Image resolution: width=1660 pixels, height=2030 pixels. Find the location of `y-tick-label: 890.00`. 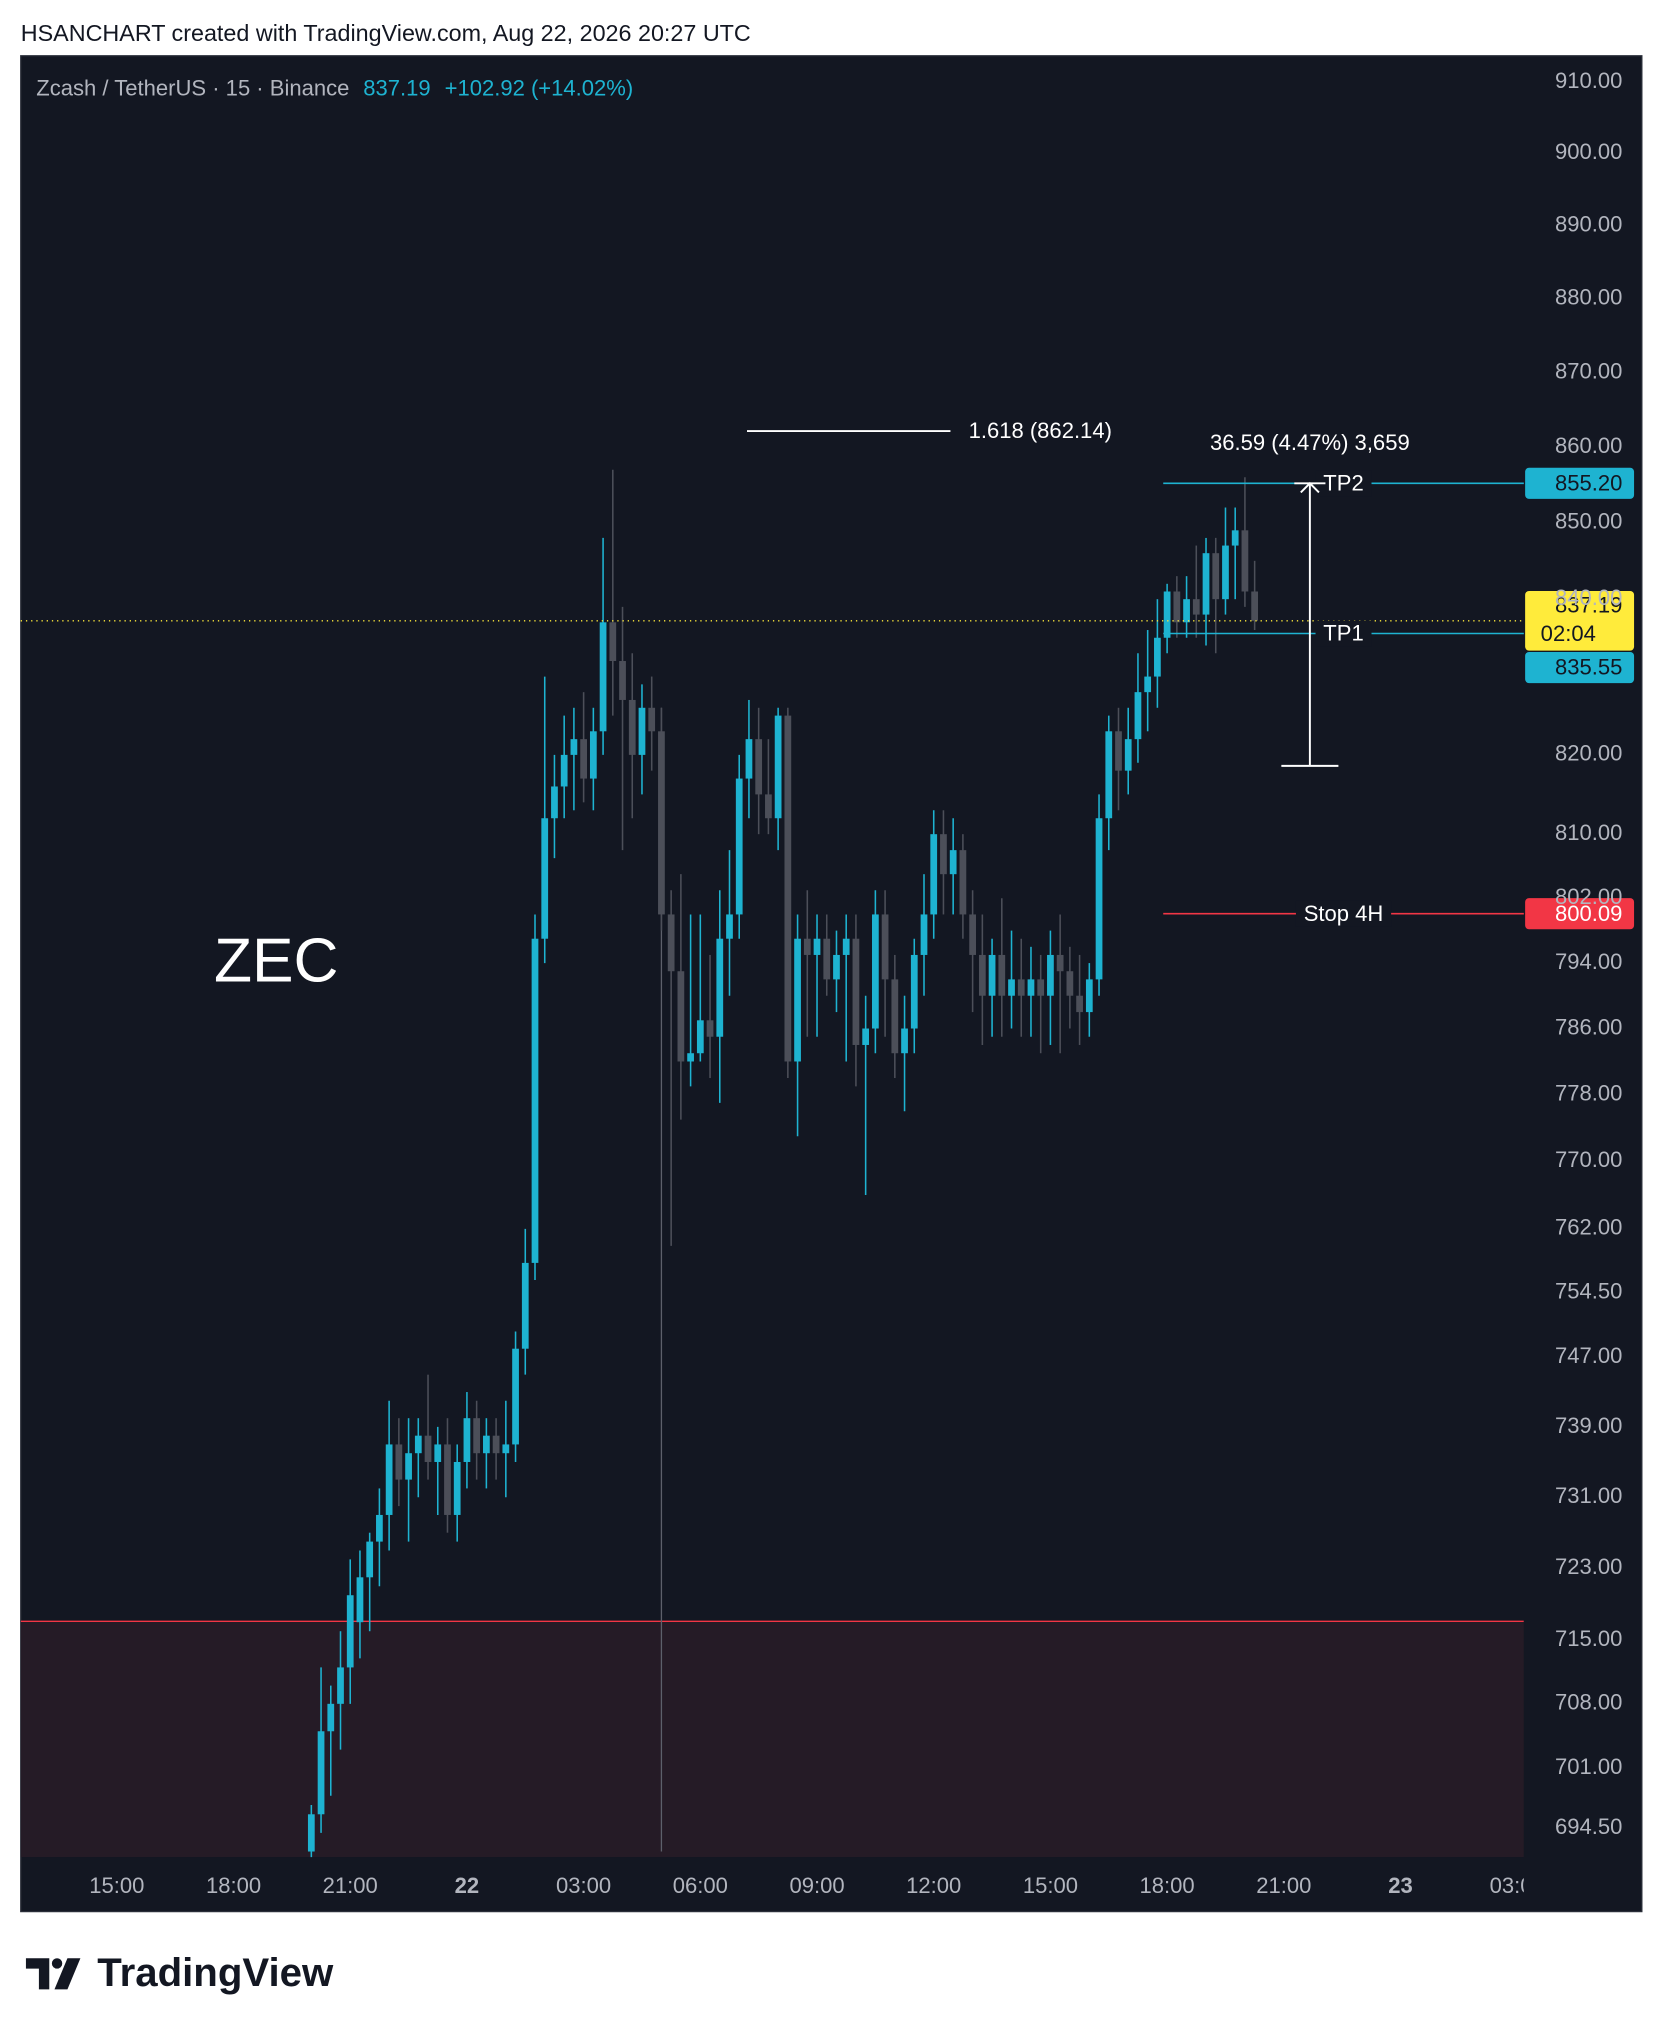

y-tick-label: 890.00 is located at coordinates (1588, 223).